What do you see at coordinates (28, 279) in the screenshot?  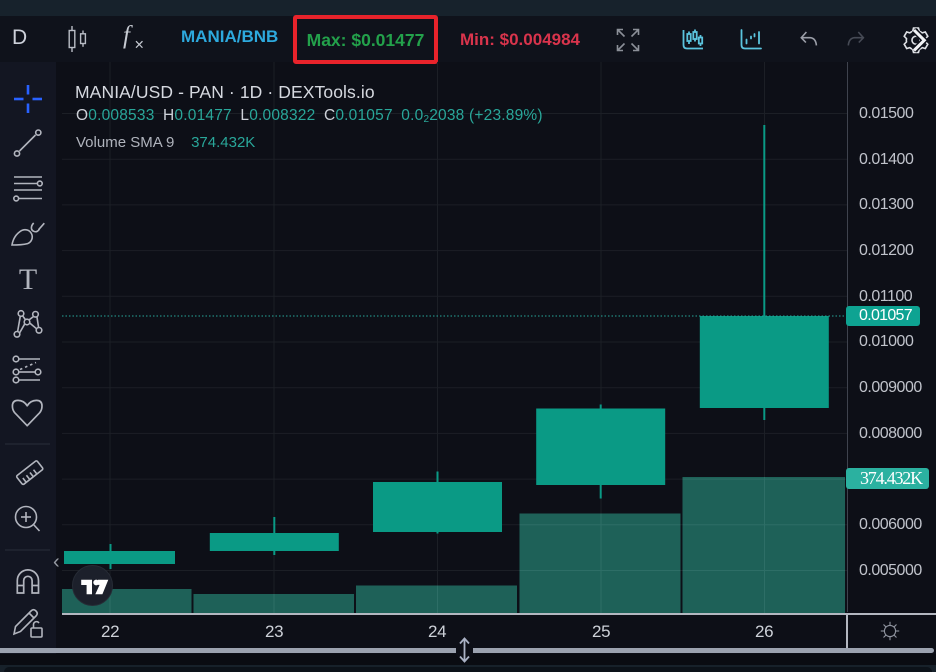 I see `svg-text: T` at bounding box center [28, 279].